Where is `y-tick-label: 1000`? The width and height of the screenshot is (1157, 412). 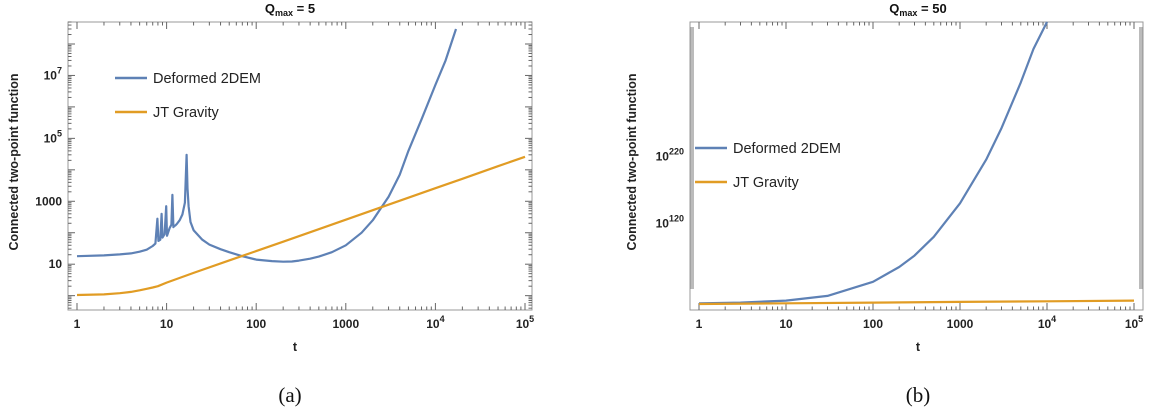
y-tick-label: 1000 is located at coordinates (48, 201).